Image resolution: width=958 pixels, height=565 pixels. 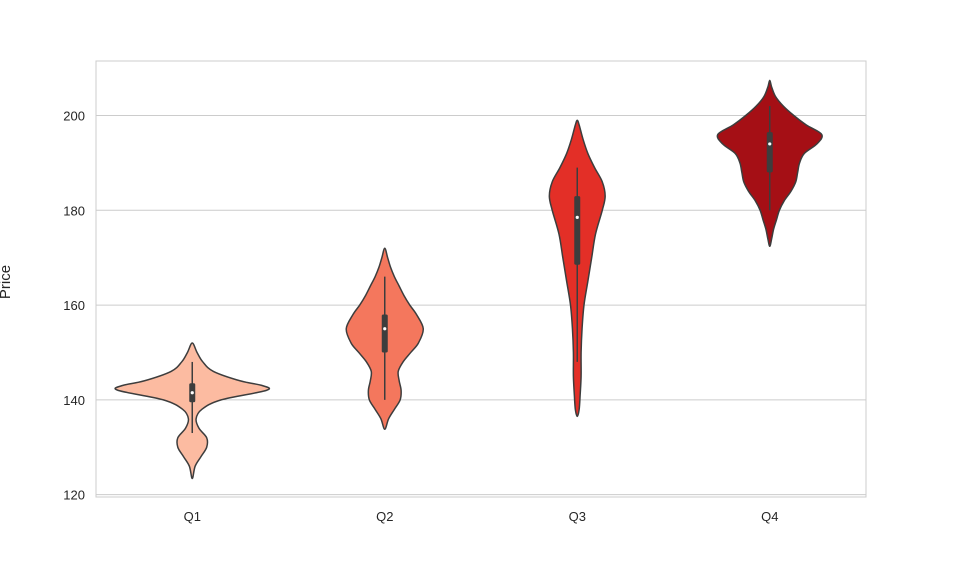 I want to click on violin-q3, so click(x=577, y=268).